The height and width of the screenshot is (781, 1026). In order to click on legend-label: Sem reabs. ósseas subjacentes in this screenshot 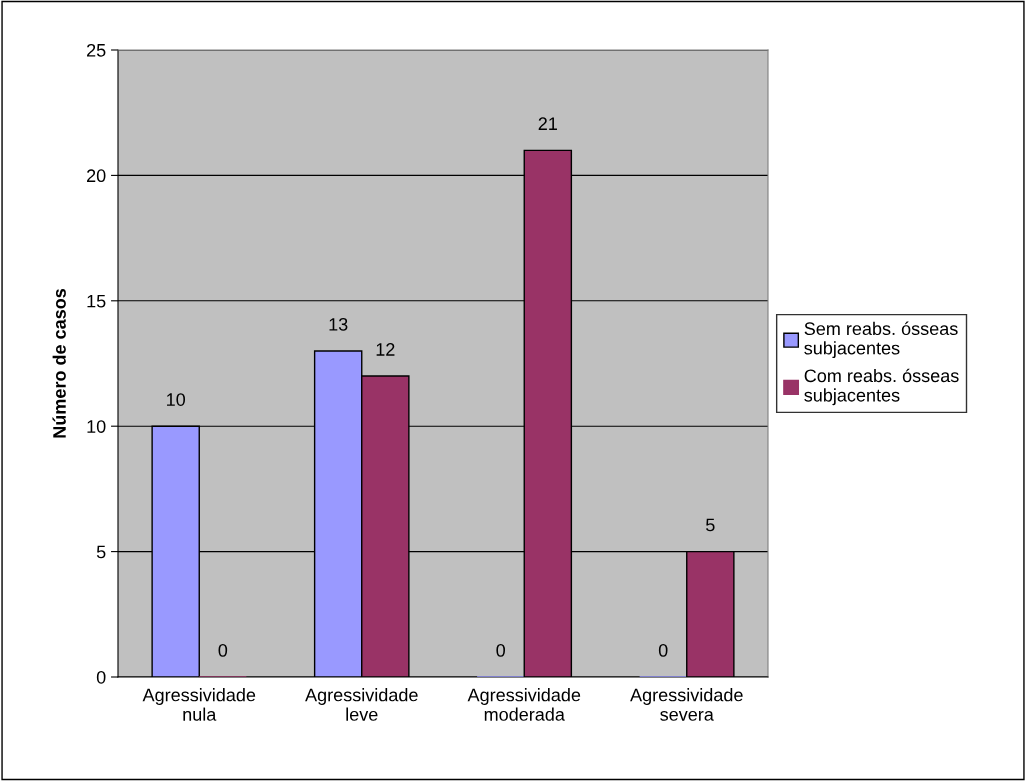, I will do `click(881, 340)`.